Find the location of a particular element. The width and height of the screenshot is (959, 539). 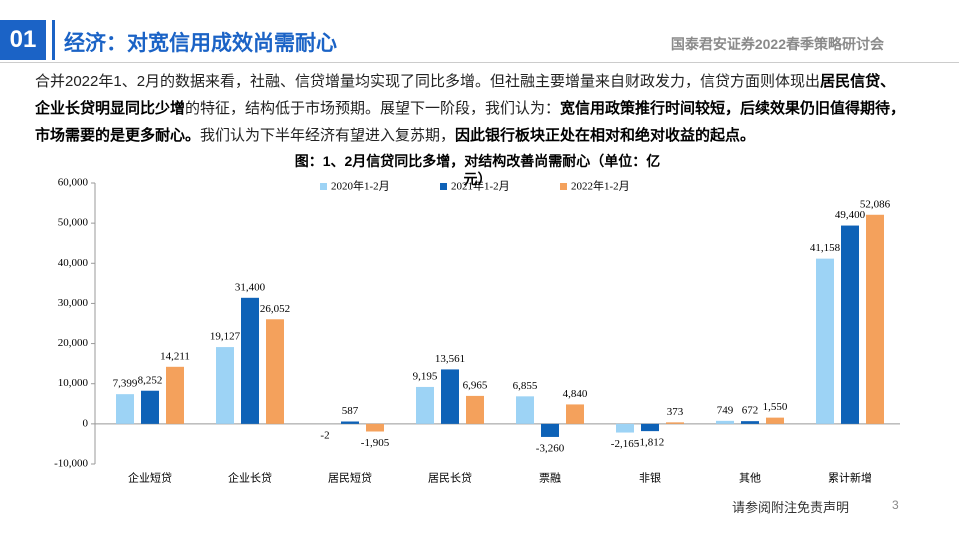

x-tick-label: 企业长贷 is located at coordinates (250, 478).